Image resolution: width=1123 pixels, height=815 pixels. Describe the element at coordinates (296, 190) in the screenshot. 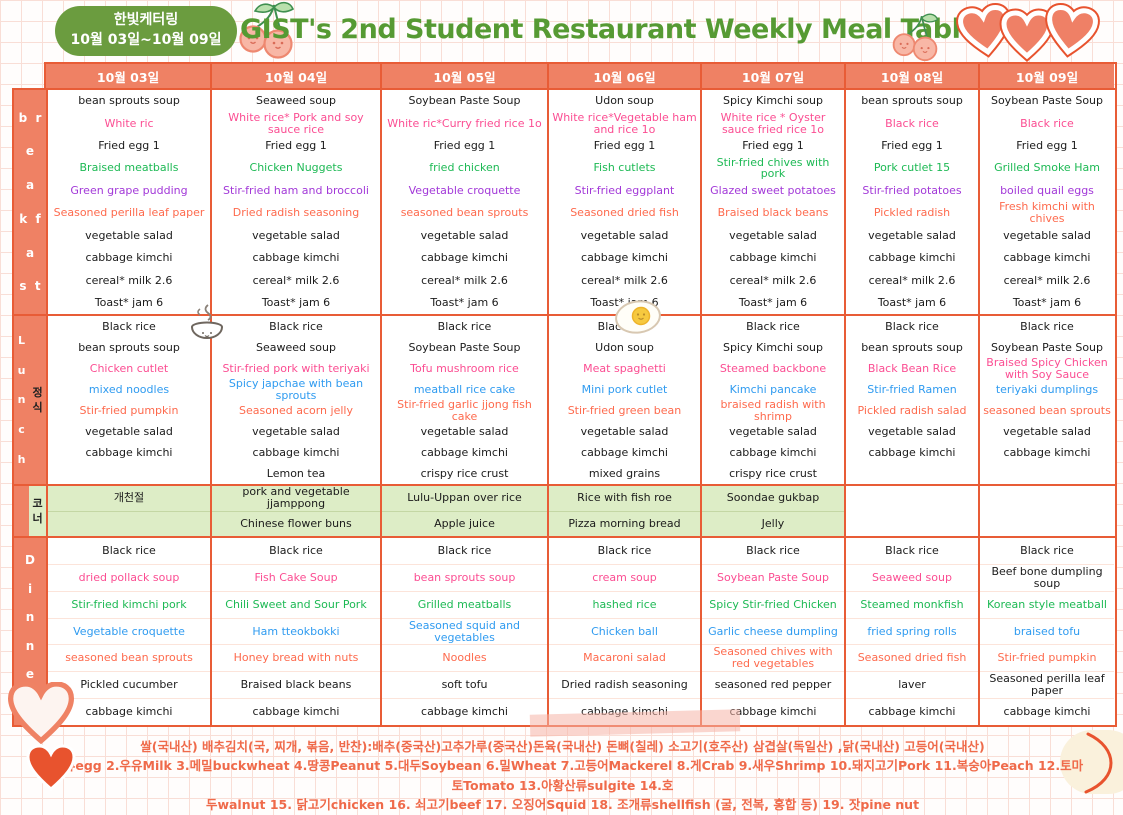

I see `meal-item: Stir-fried ham and broccoli` at that location.